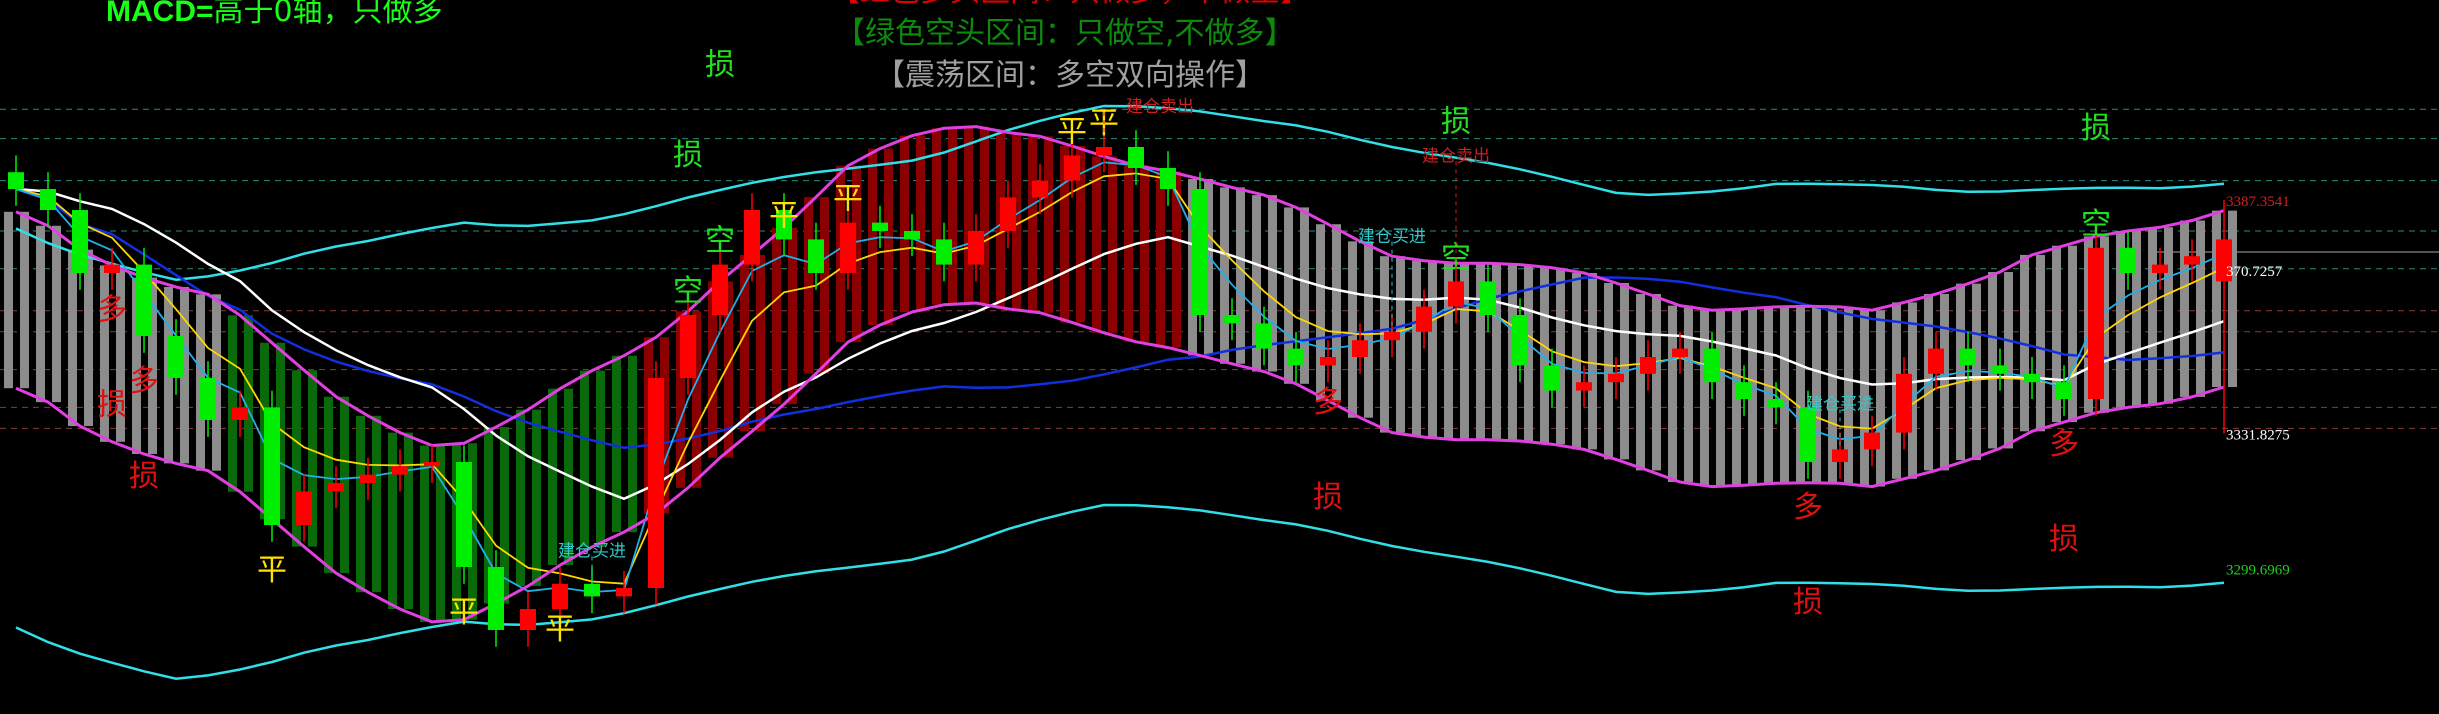  What do you see at coordinates (2258, 435) in the screenshot?
I see `price-label: 3331.8275` at bounding box center [2258, 435].